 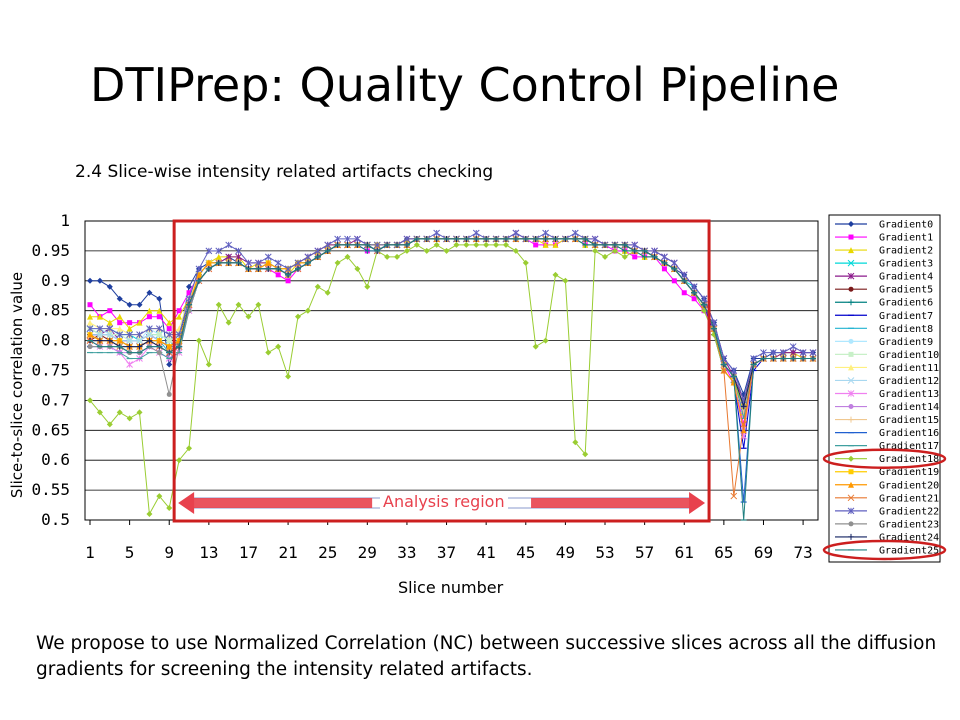 What do you see at coordinates (50, 310) in the screenshot?
I see `y-tick-label: 0.85` at bounding box center [50, 310].